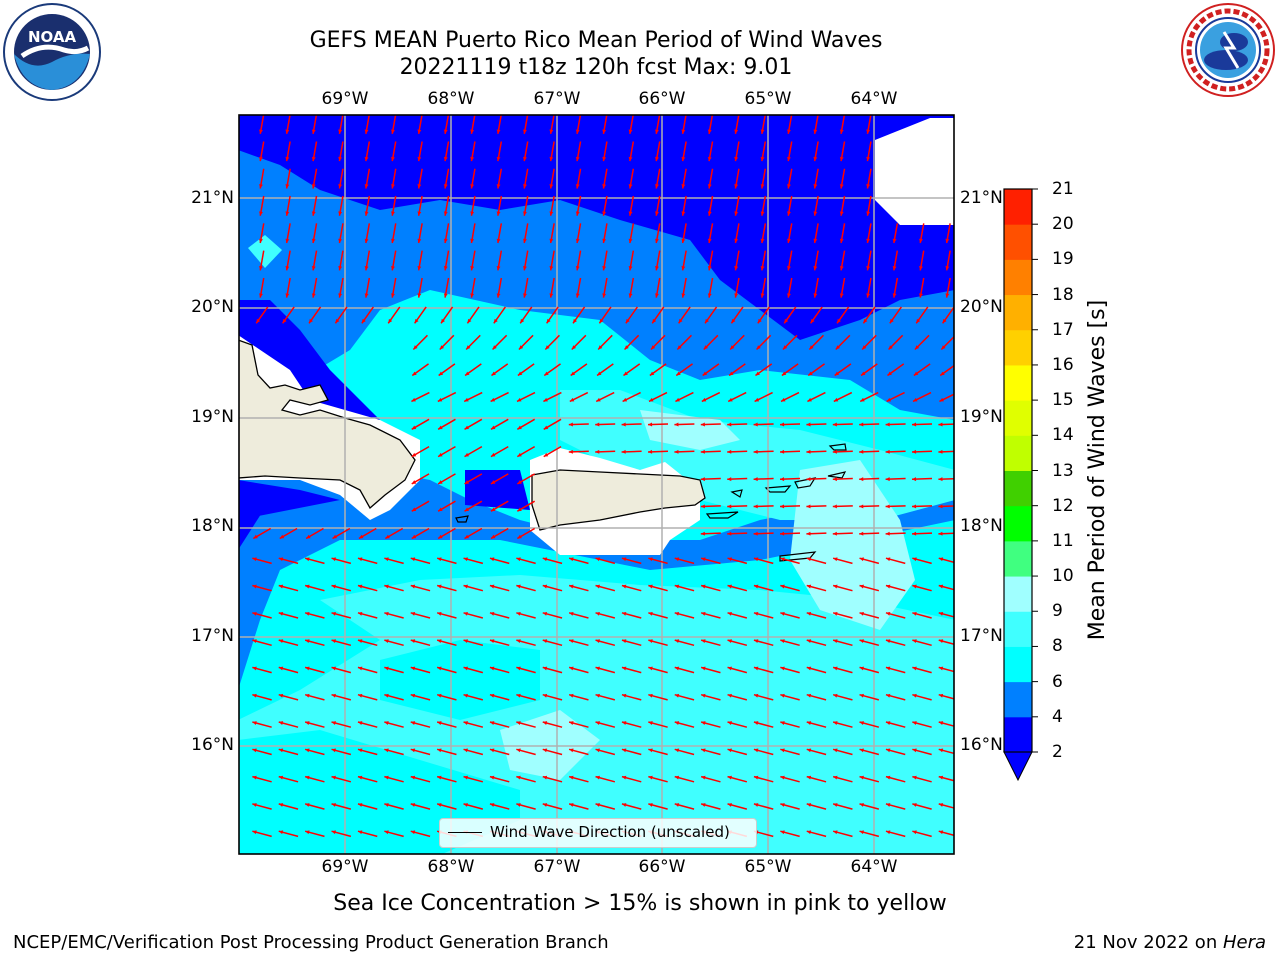 This screenshot has height=960, width=1280. What do you see at coordinates (1148, 942) in the screenshot?
I see `footer-date-text: 21 Nov 2022 on` at bounding box center [1148, 942].